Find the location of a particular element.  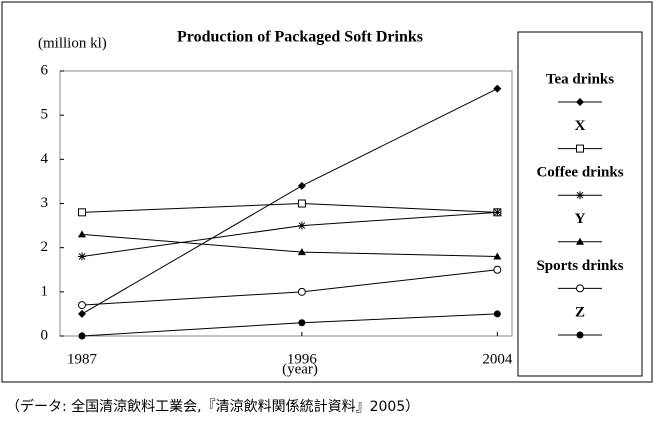

y-tick-label: 2 is located at coordinates (45, 247).